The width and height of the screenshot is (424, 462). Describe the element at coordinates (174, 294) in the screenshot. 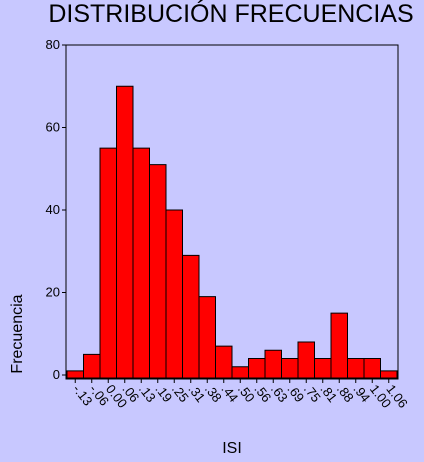

I see `histogram-bar-.25` at that location.